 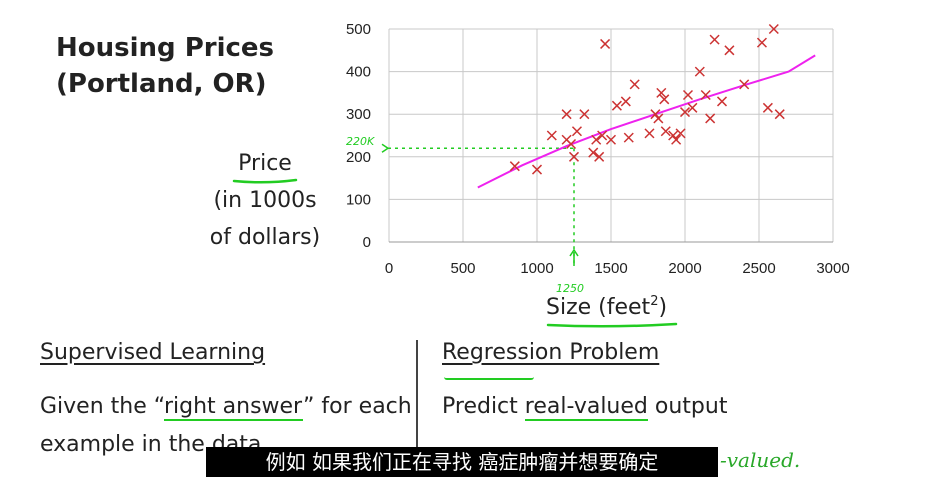 What do you see at coordinates (662, 307) in the screenshot?
I see `x-axis-label-close: )` at bounding box center [662, 307].